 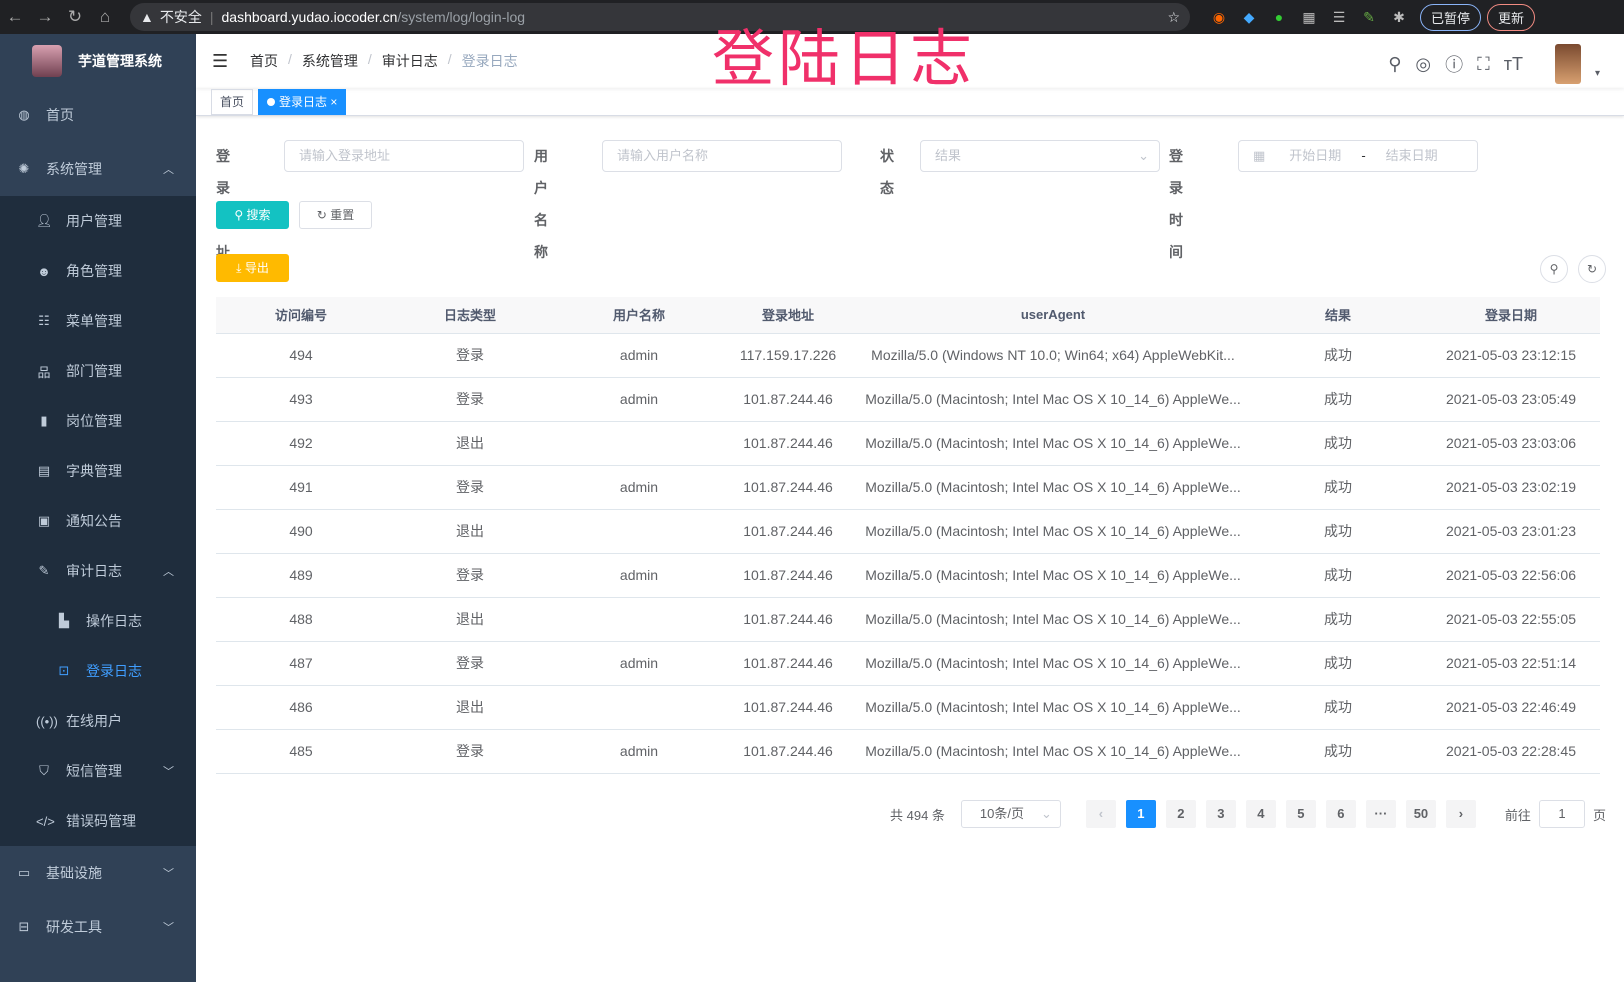 I want to click on menu-label: 字典管理, so click(x=94, y=471).